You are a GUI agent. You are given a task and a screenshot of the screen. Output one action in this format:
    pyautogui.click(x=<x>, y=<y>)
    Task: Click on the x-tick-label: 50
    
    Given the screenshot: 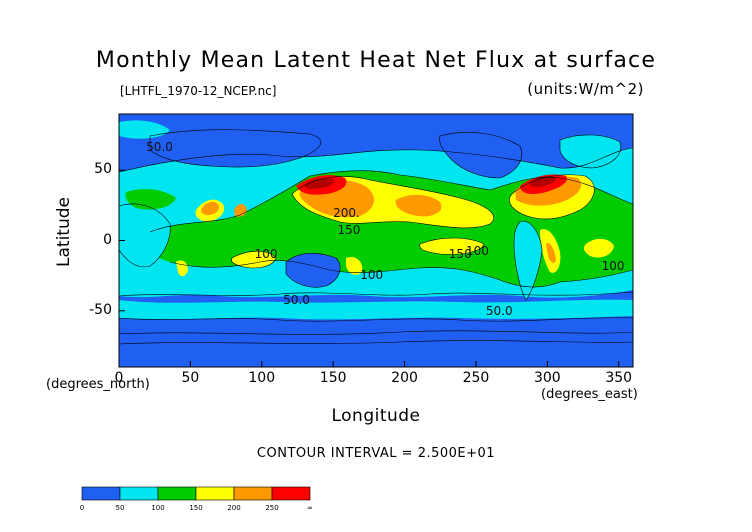 What is the action you would take?
    pyautogui.click(x=190, y=378)
    